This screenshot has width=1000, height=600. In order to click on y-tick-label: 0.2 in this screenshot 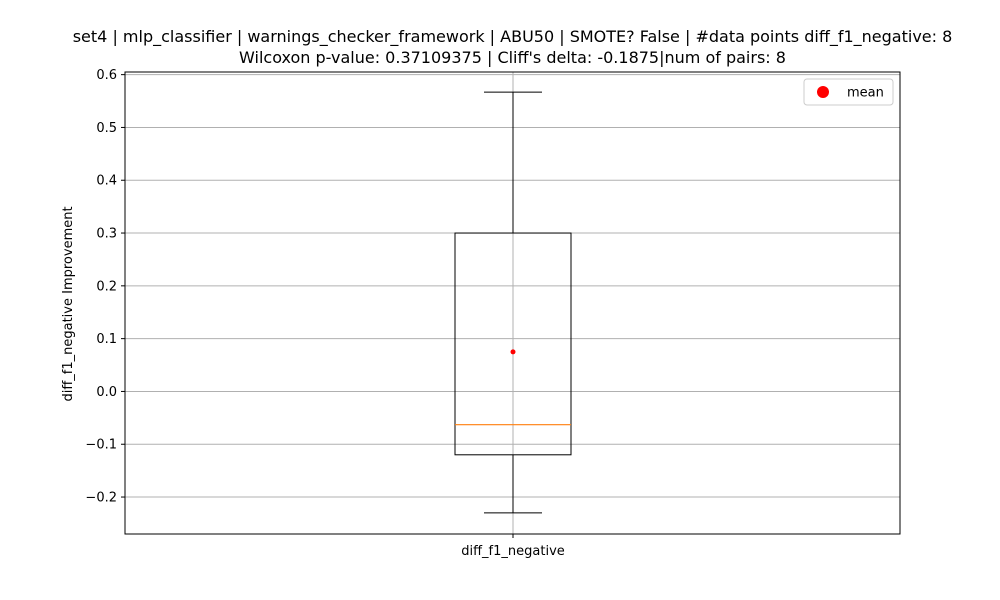, I will do `click(106, 286)`.